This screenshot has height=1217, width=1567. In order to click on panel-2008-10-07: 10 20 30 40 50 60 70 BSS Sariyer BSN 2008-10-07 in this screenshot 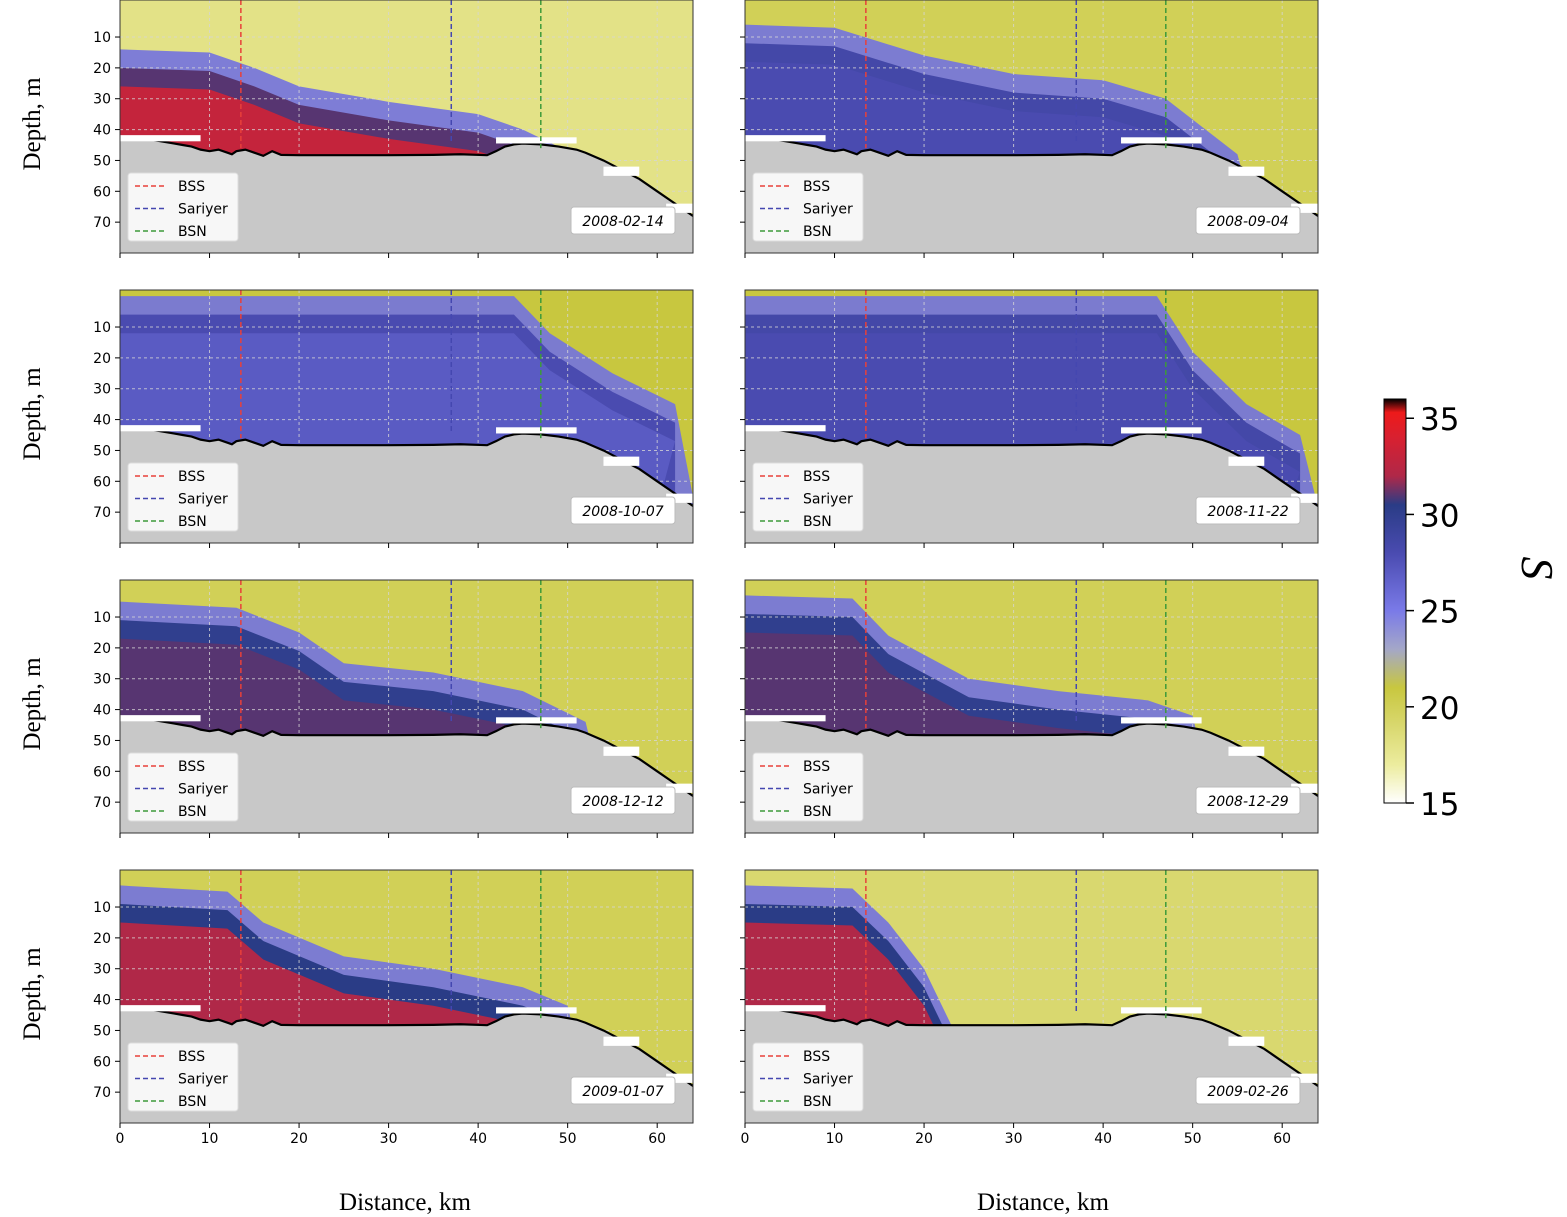, I will do `click(393, 418)`.